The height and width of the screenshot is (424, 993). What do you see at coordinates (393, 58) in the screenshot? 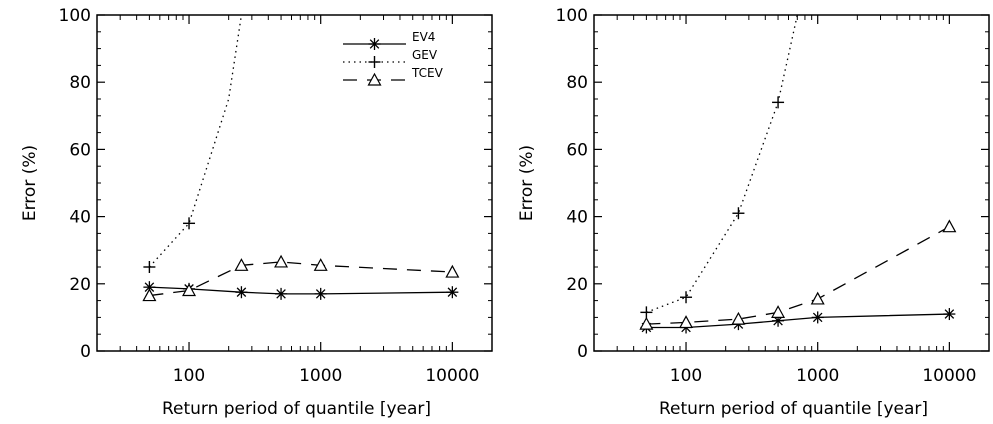
I see `legend: EV4 GEV TCEV` at bounding box center [393, 58].